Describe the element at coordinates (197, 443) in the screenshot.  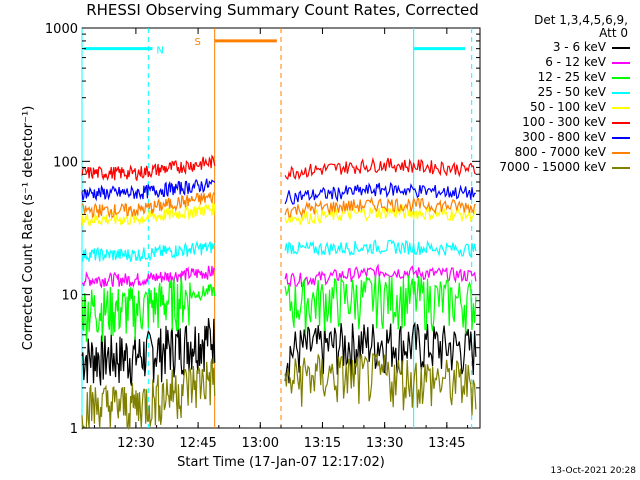
I see `x-tick-label: 12:45` at that location.